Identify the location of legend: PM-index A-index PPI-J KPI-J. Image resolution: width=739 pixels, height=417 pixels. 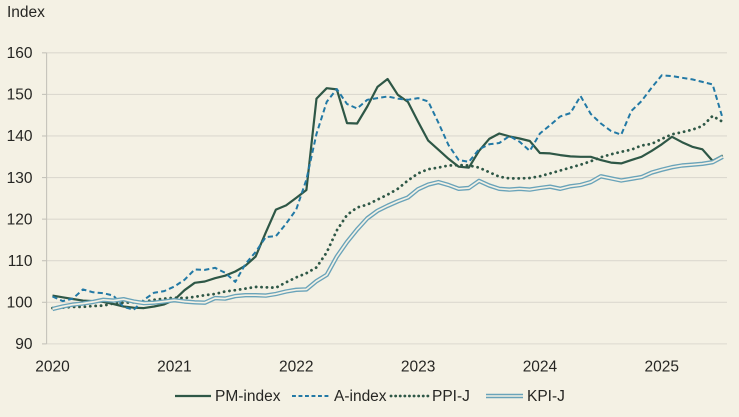
(370, 396).